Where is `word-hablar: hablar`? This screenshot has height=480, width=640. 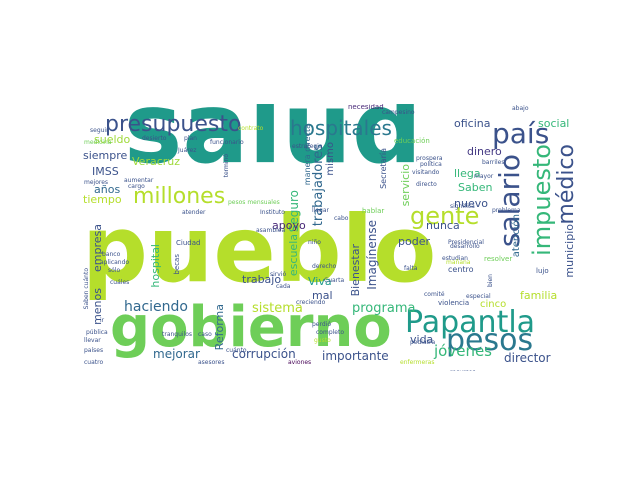
word-hablar: hablar is located at coordinates (373, 211).